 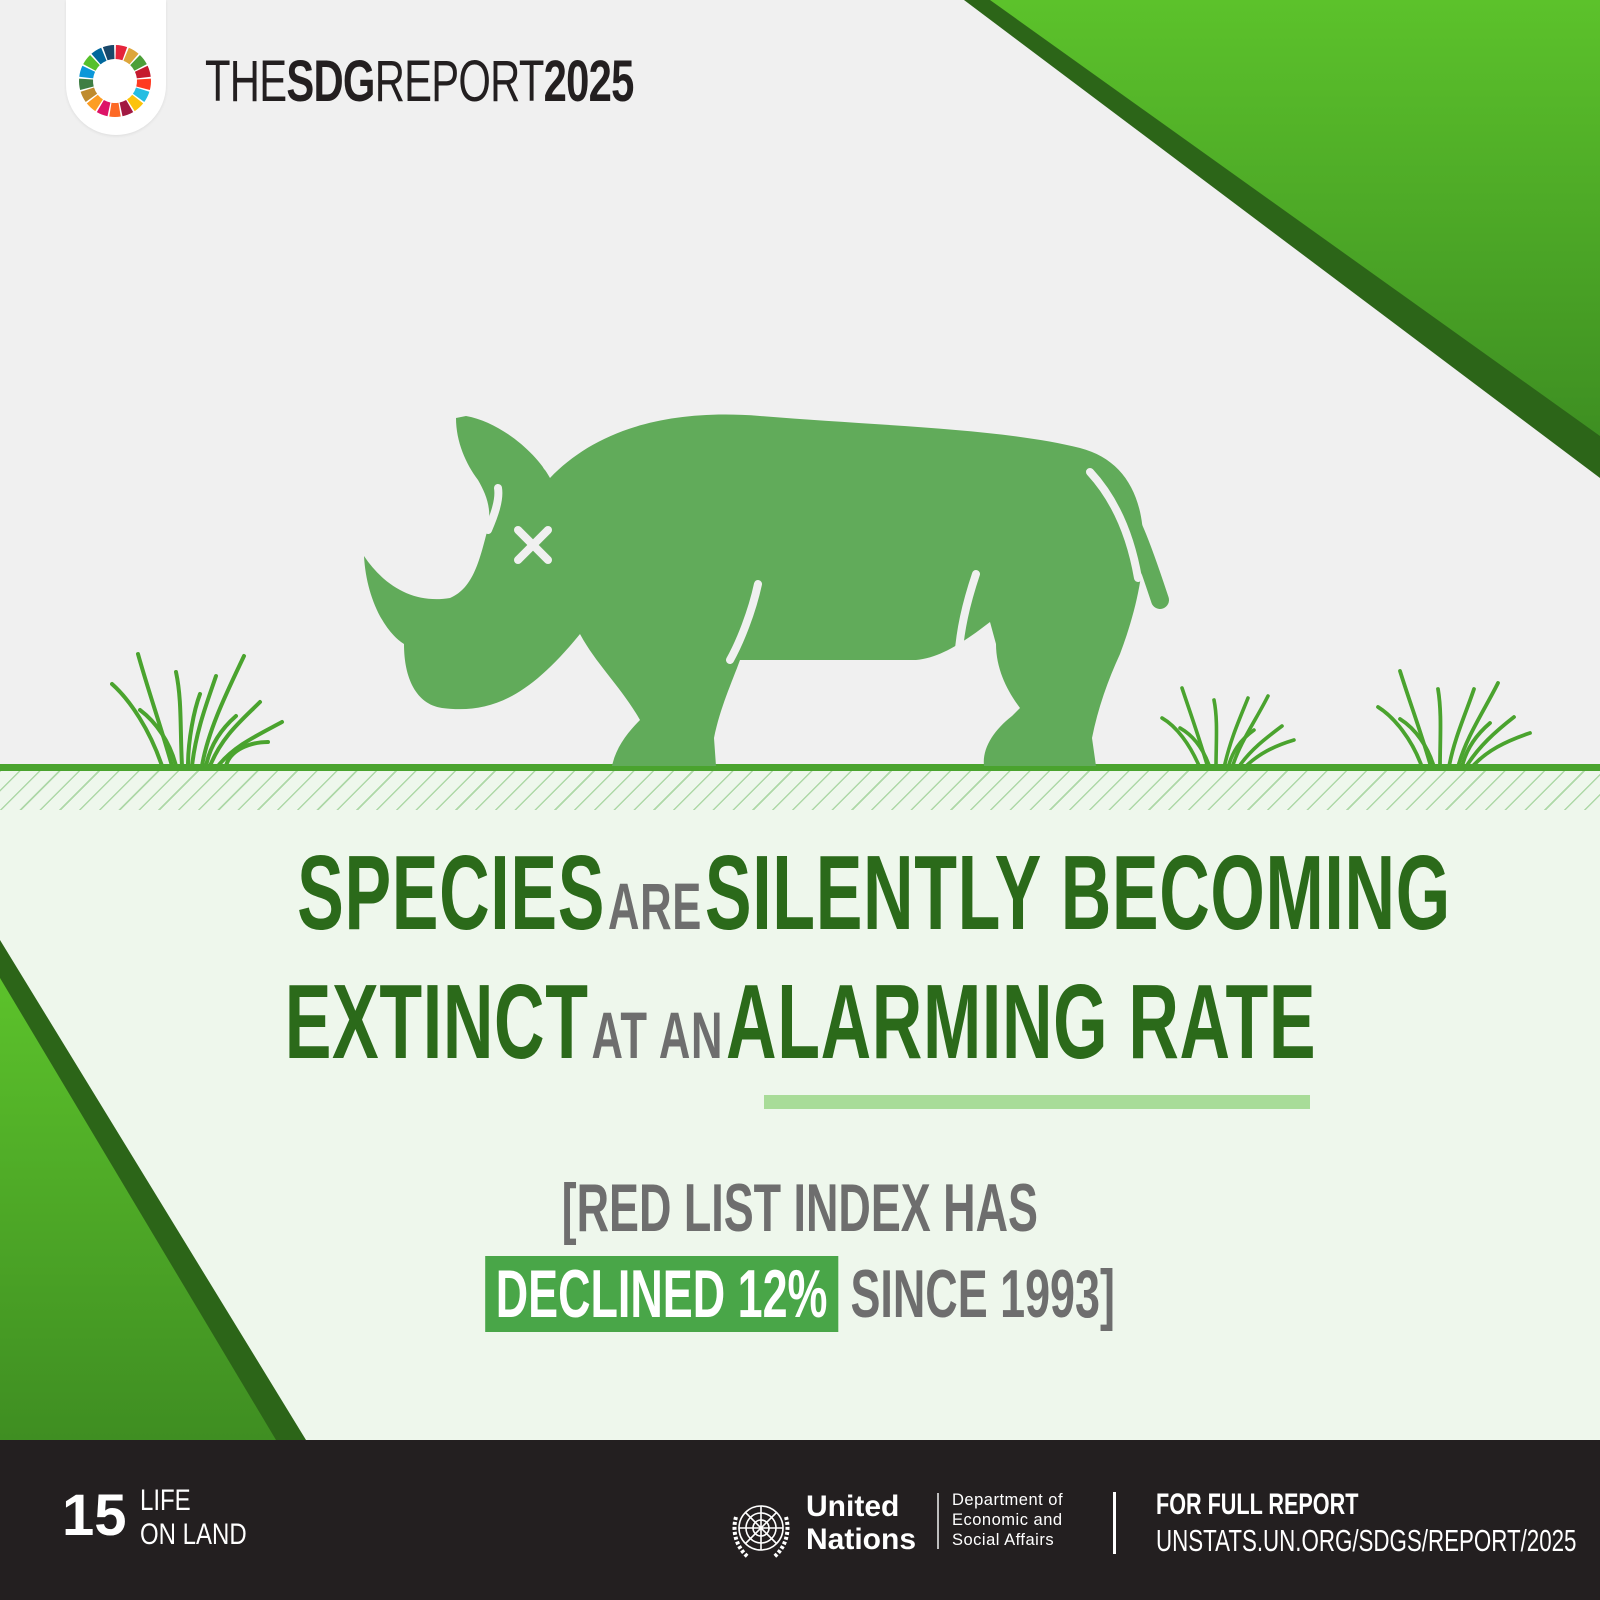 I want to click on rhino-neck-line, so click(x=493, y=509).